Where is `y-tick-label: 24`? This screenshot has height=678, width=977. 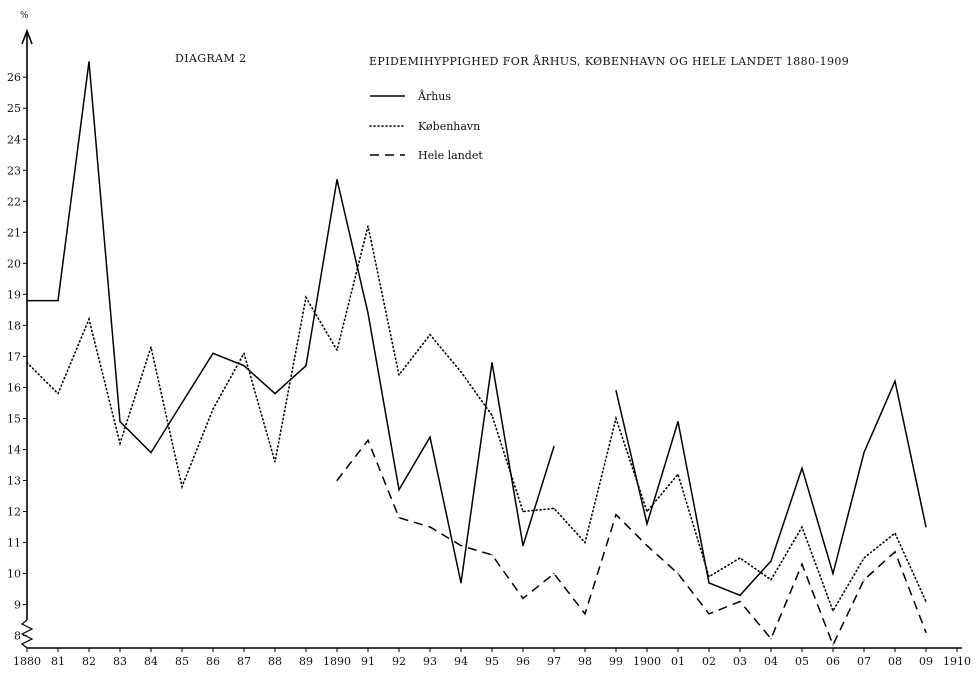
y-tick-label: 24 is located at coordinates (14, 139).